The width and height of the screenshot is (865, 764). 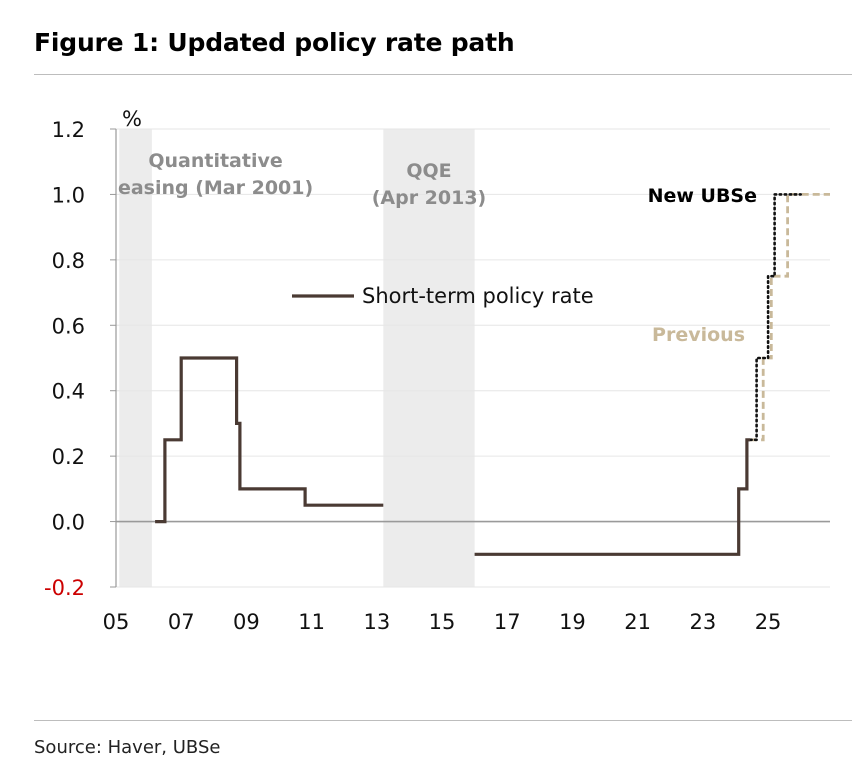 What do you see at coordinates (507, 622) in the screenshot?
I see `x-tick-label: 17` at bounding box center [507, 622].